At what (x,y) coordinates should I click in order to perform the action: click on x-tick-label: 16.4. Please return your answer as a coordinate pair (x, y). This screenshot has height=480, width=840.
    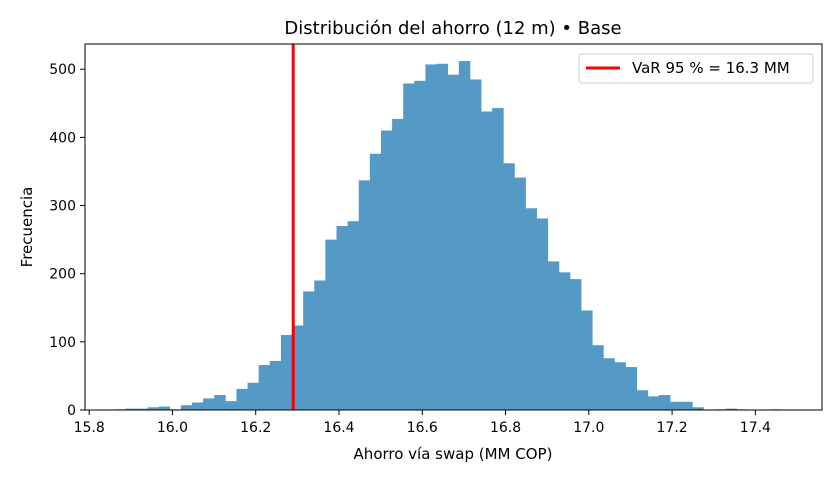
    Looking at the image, I should click on (338, 428).